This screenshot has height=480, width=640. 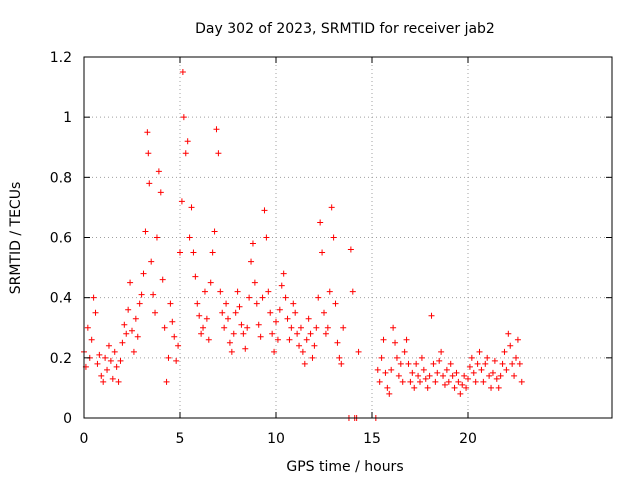 I want to click on x-tick-label: 0, so click(x=84, y=439).